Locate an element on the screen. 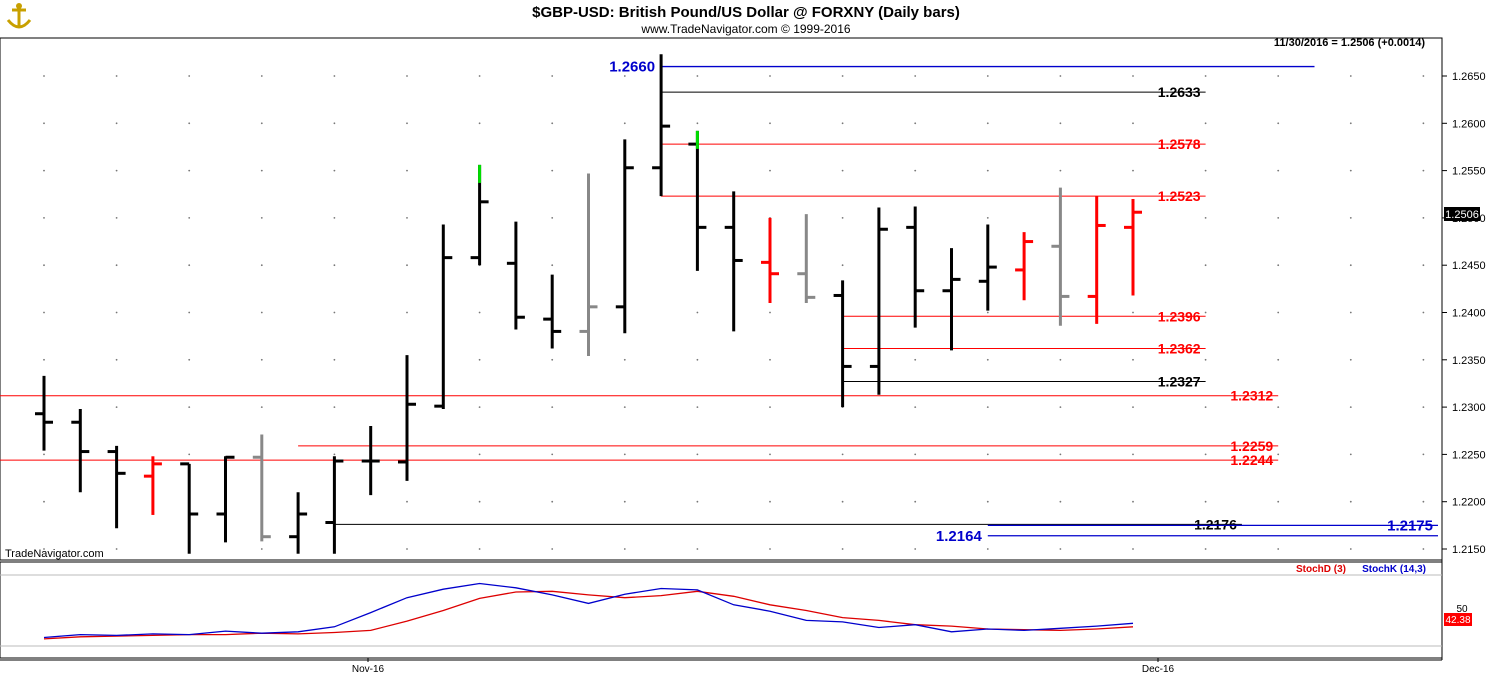 The image size is (1492, 677). last-price-badge: 1.2506 is located at coordinates (1462, 214).